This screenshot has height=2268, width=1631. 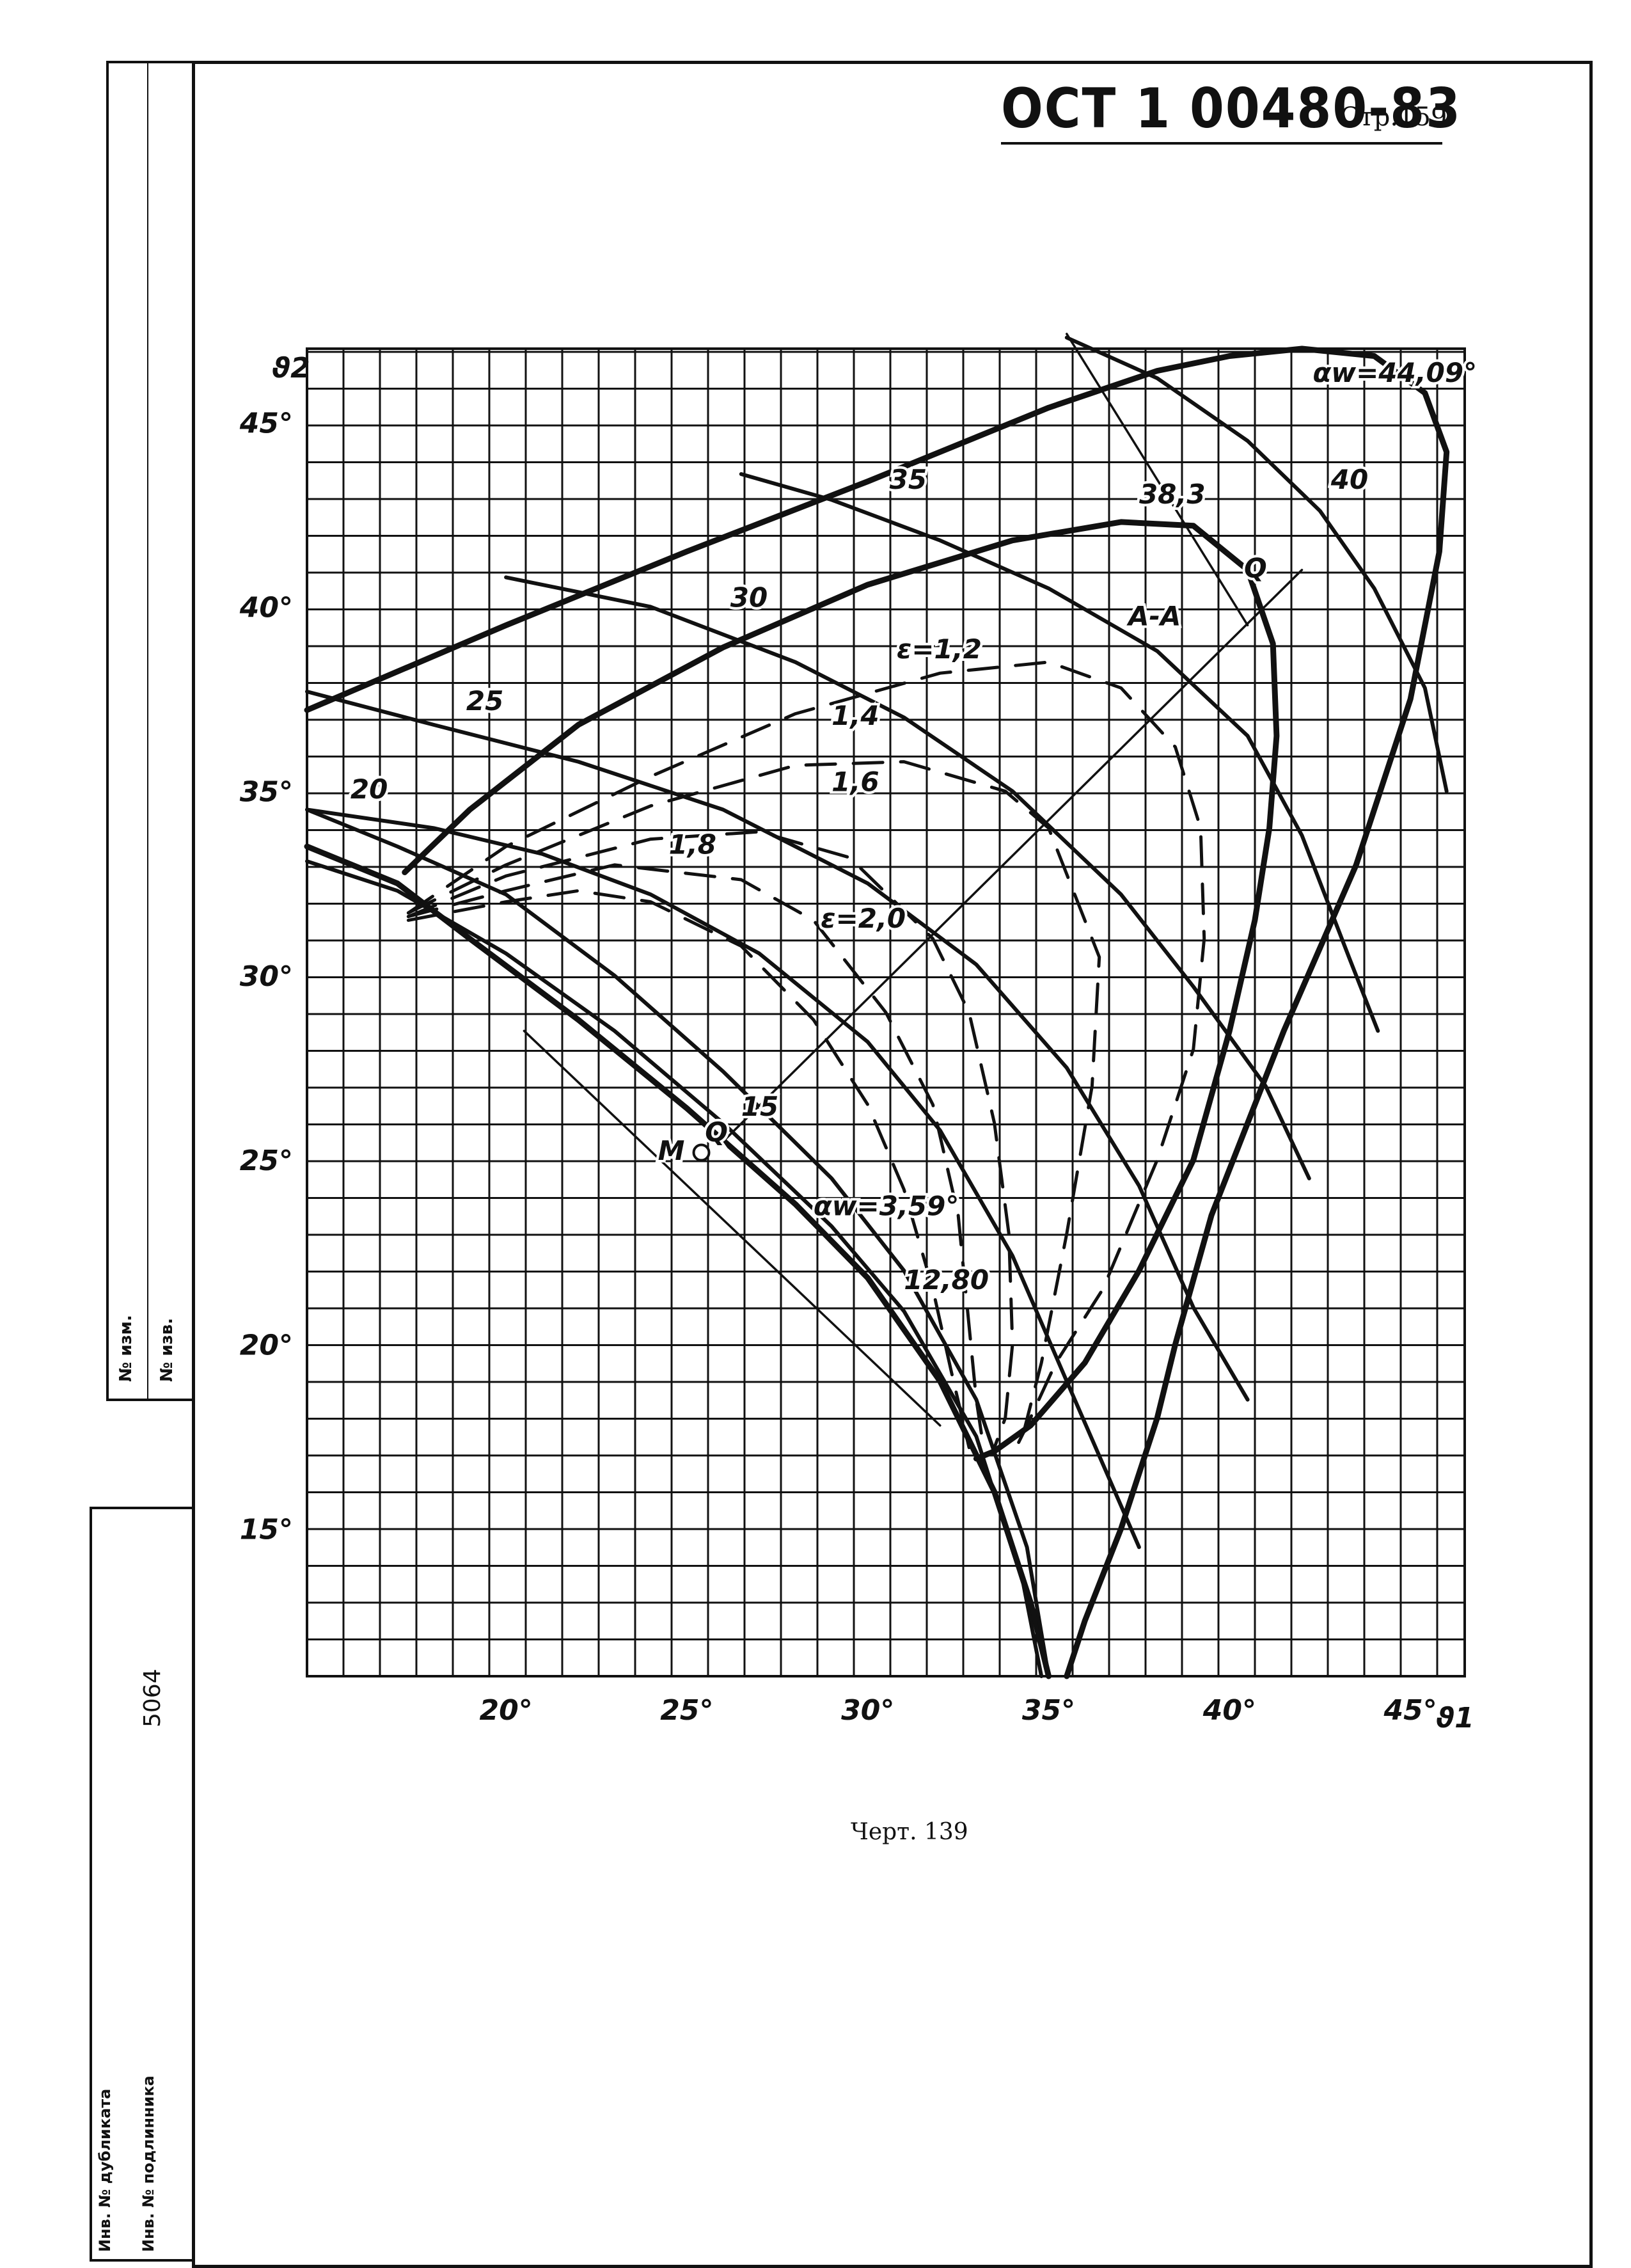 I want to click on annotation-label: 1,8, so click(x=692, y=844).